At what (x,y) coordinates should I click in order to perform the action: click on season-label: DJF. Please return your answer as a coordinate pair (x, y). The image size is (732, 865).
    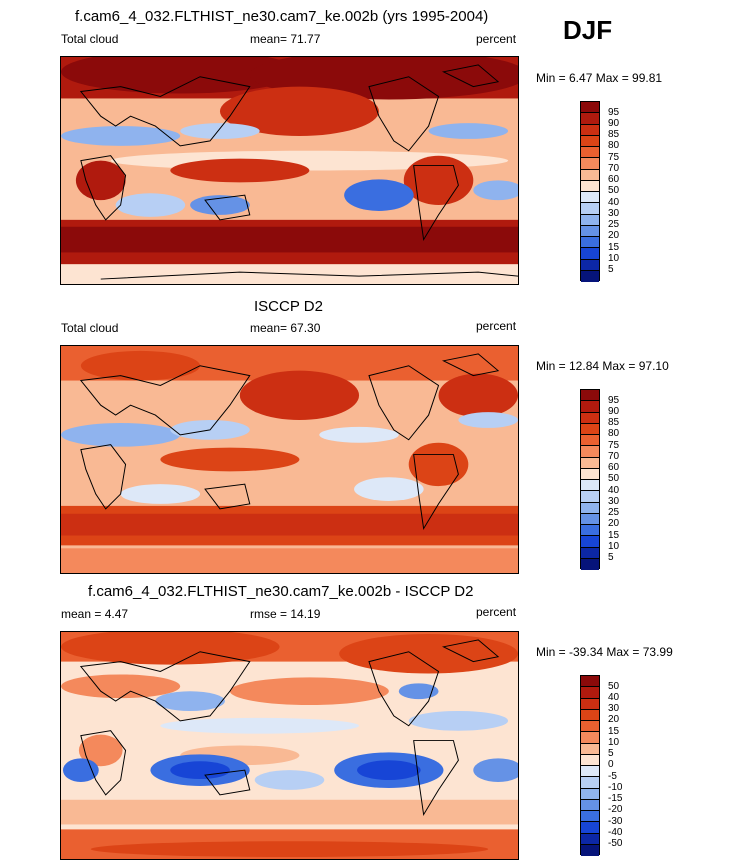
    Looking at the image, I should click on (588, 30).